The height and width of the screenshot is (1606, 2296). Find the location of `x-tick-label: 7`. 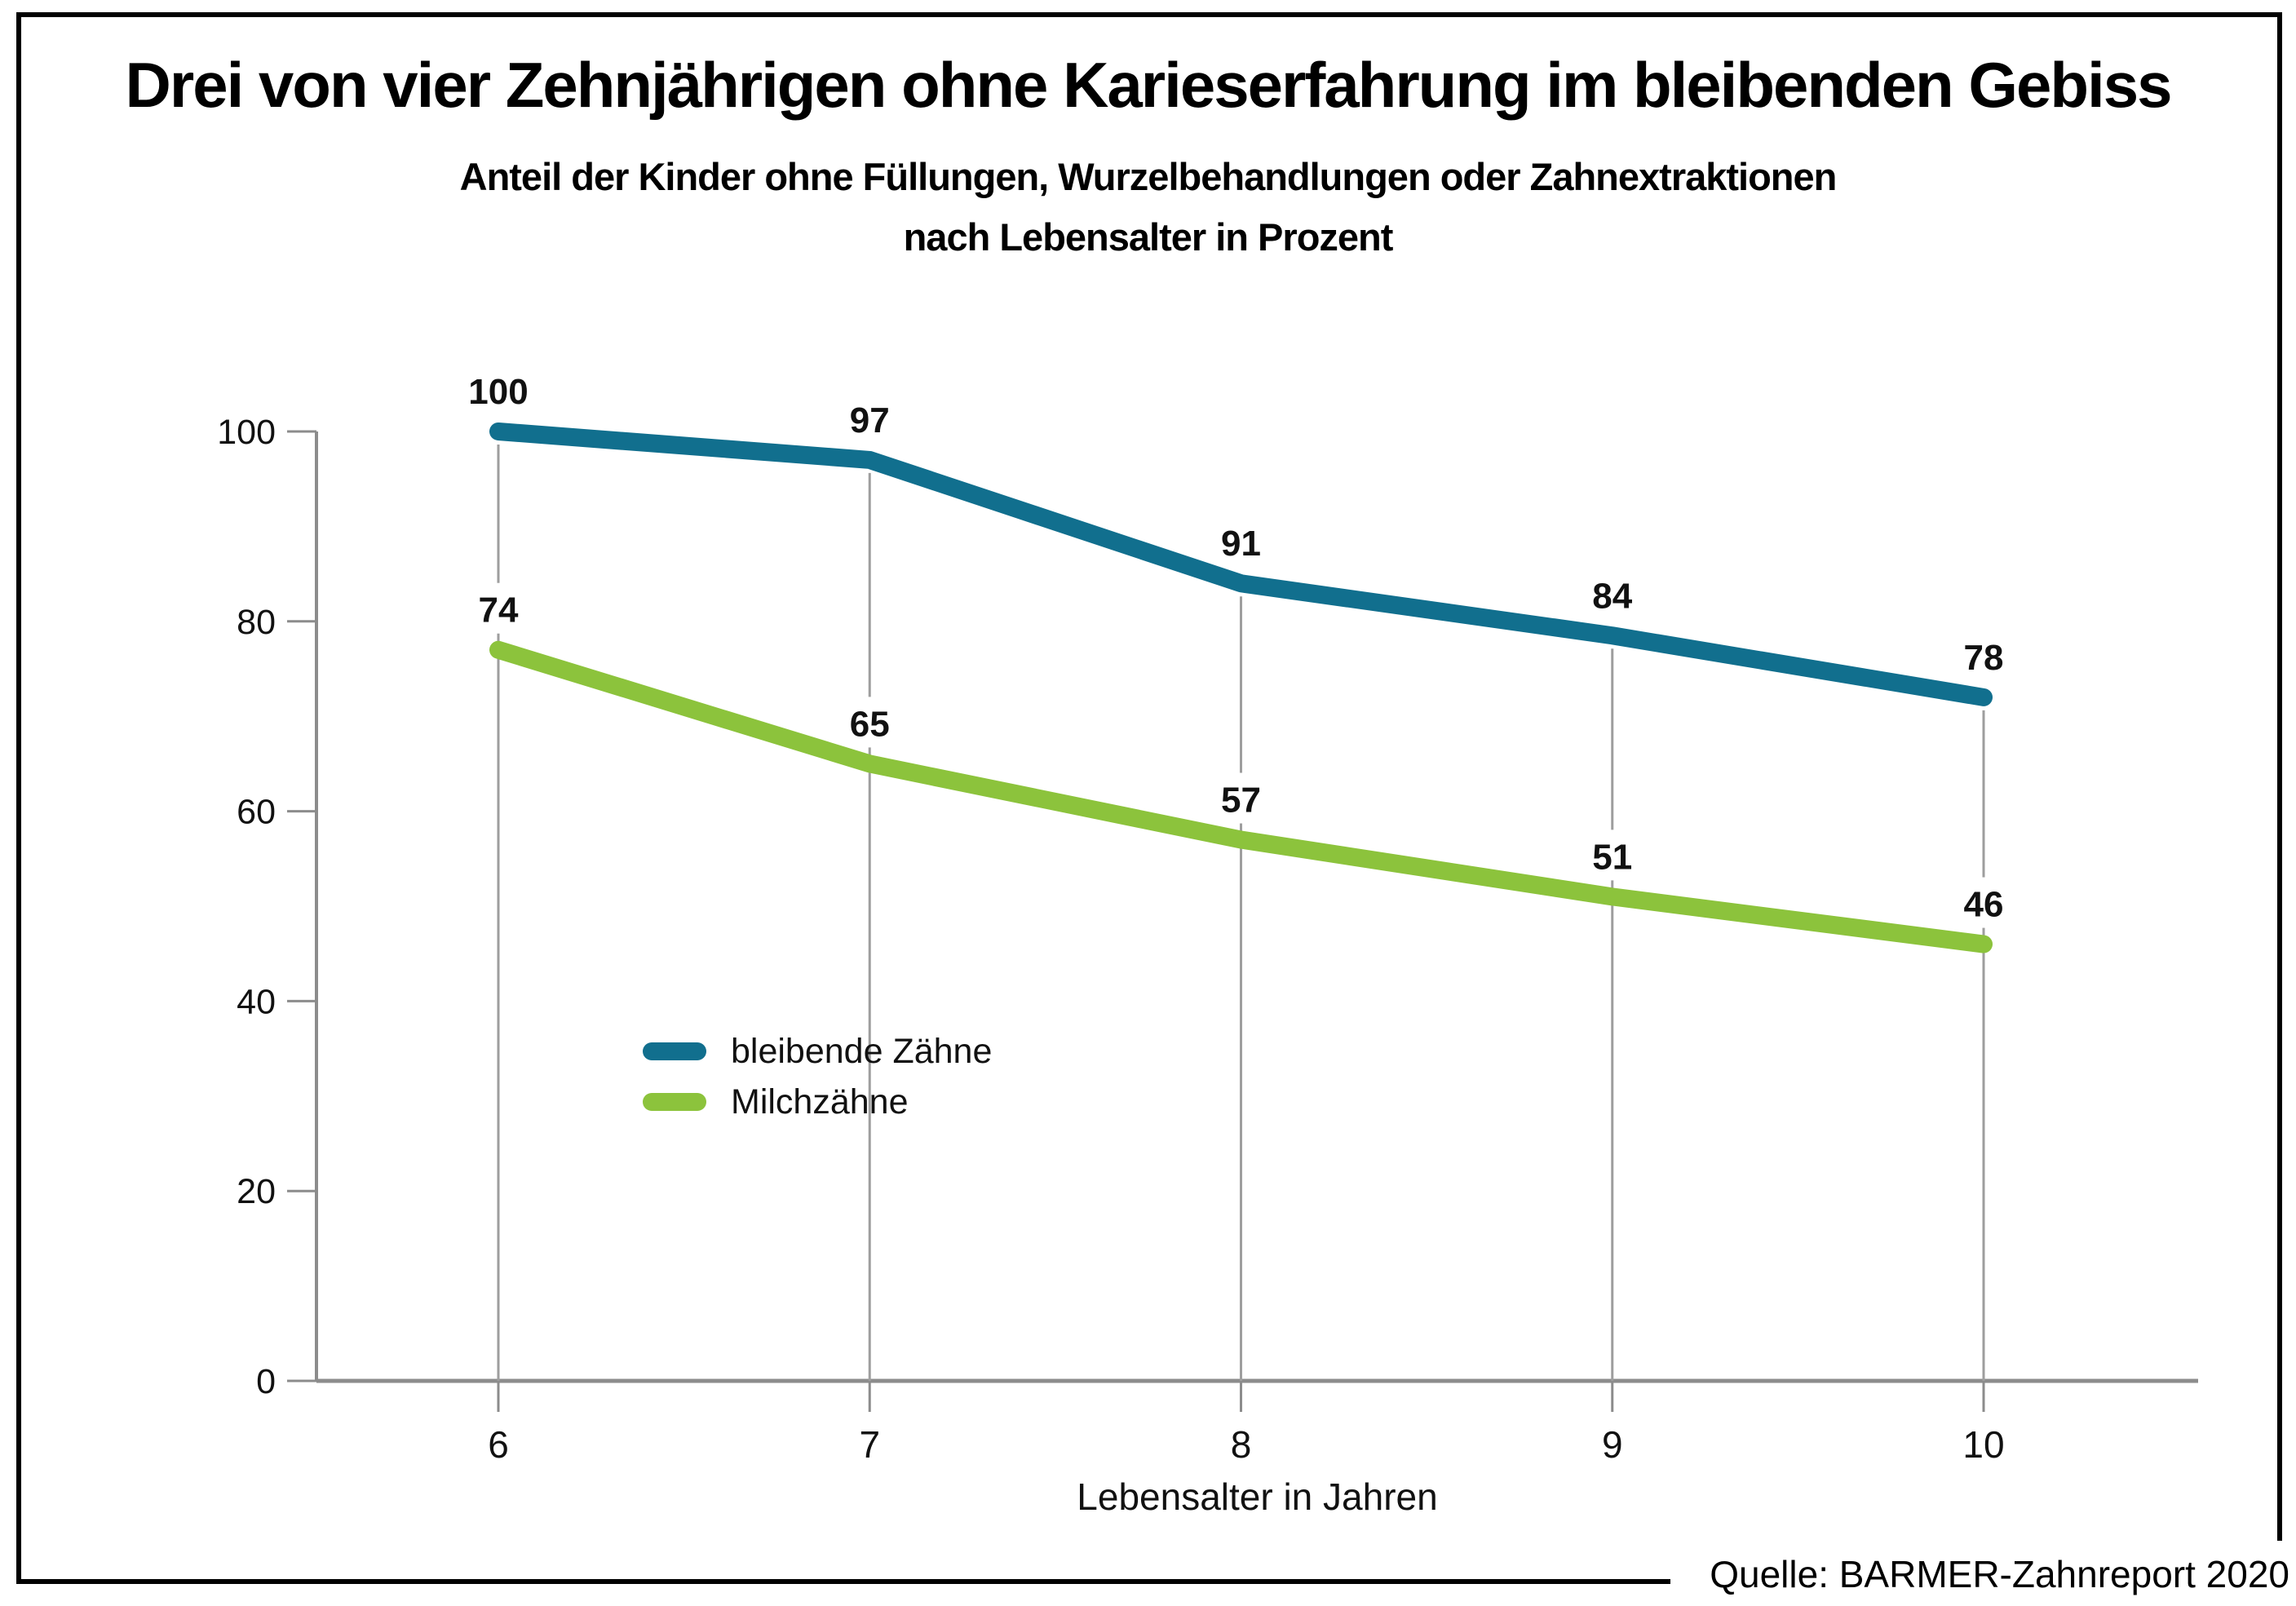

x-tick-label: 7 is located at coordinates (870, 1444).